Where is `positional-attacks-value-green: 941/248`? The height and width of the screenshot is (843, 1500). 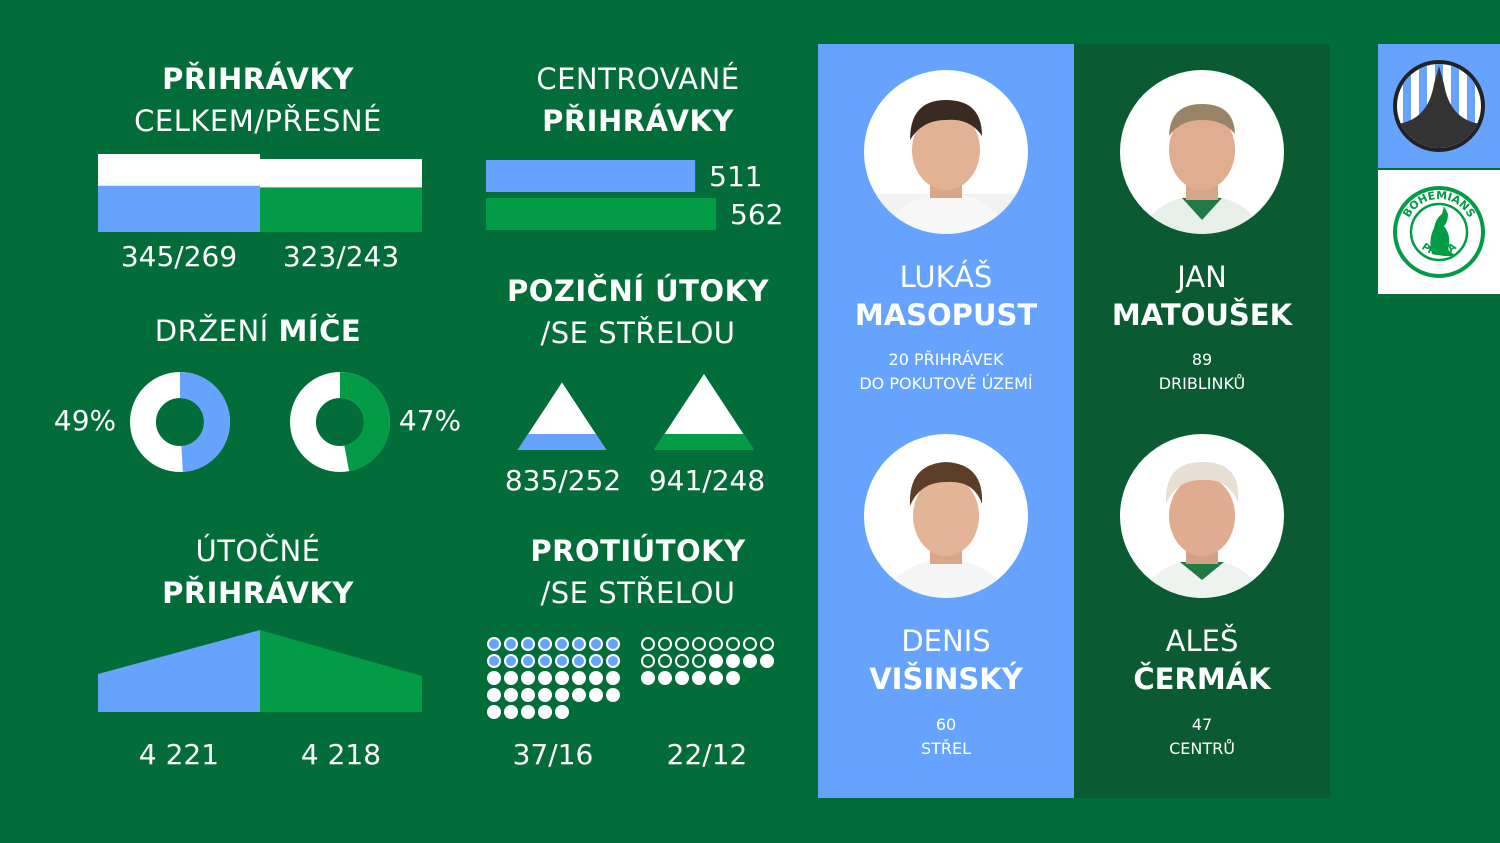
positional-attacks-value-green: 941/248 is located at coordinates (707, 480).